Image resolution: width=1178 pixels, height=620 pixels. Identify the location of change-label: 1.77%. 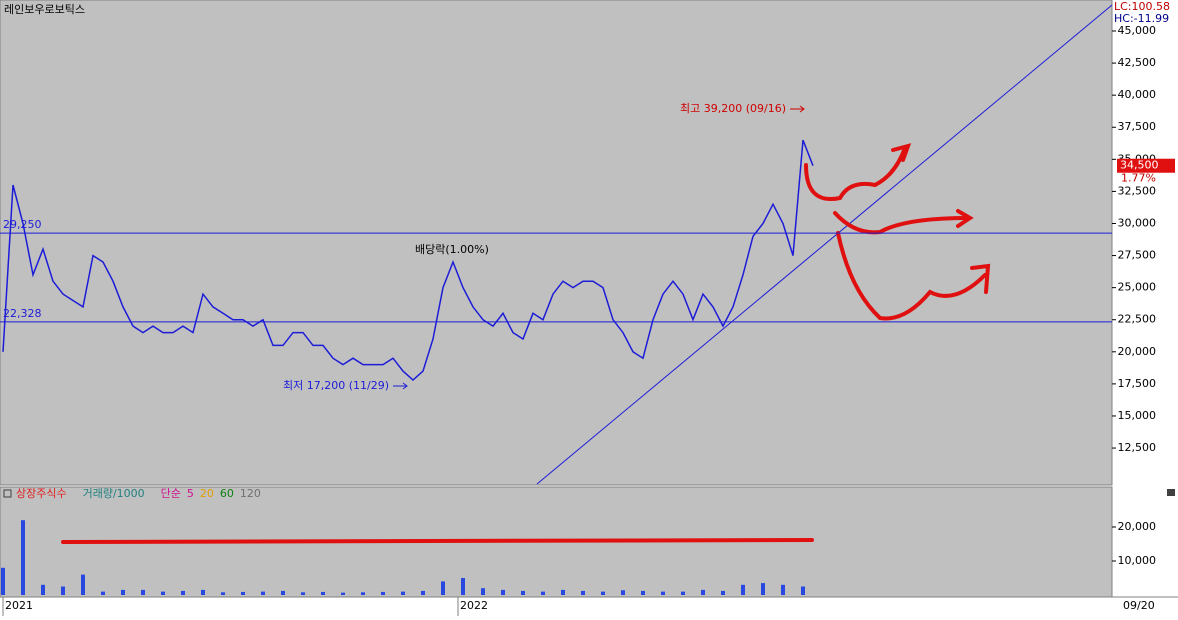
(1138, 178).